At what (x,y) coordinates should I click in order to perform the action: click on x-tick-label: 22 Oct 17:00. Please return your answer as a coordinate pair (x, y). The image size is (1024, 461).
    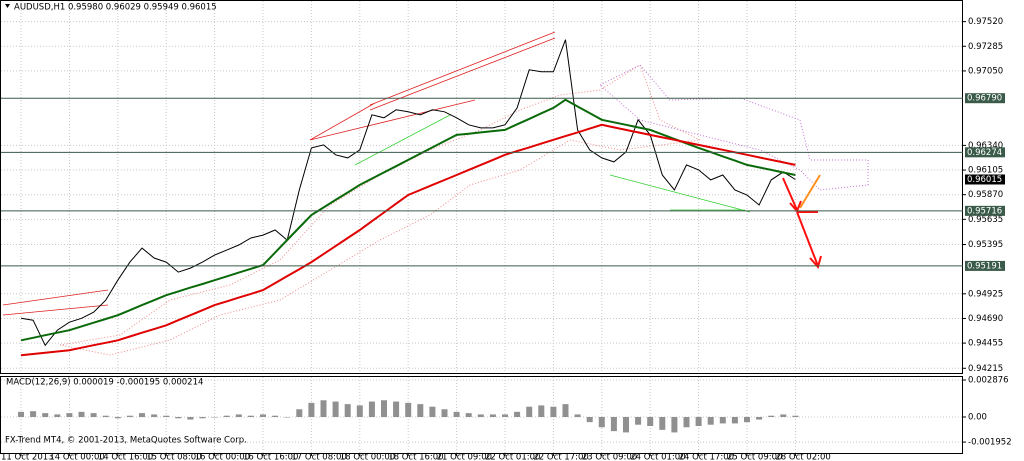
    Looking at the image, I should click on (560, 457).